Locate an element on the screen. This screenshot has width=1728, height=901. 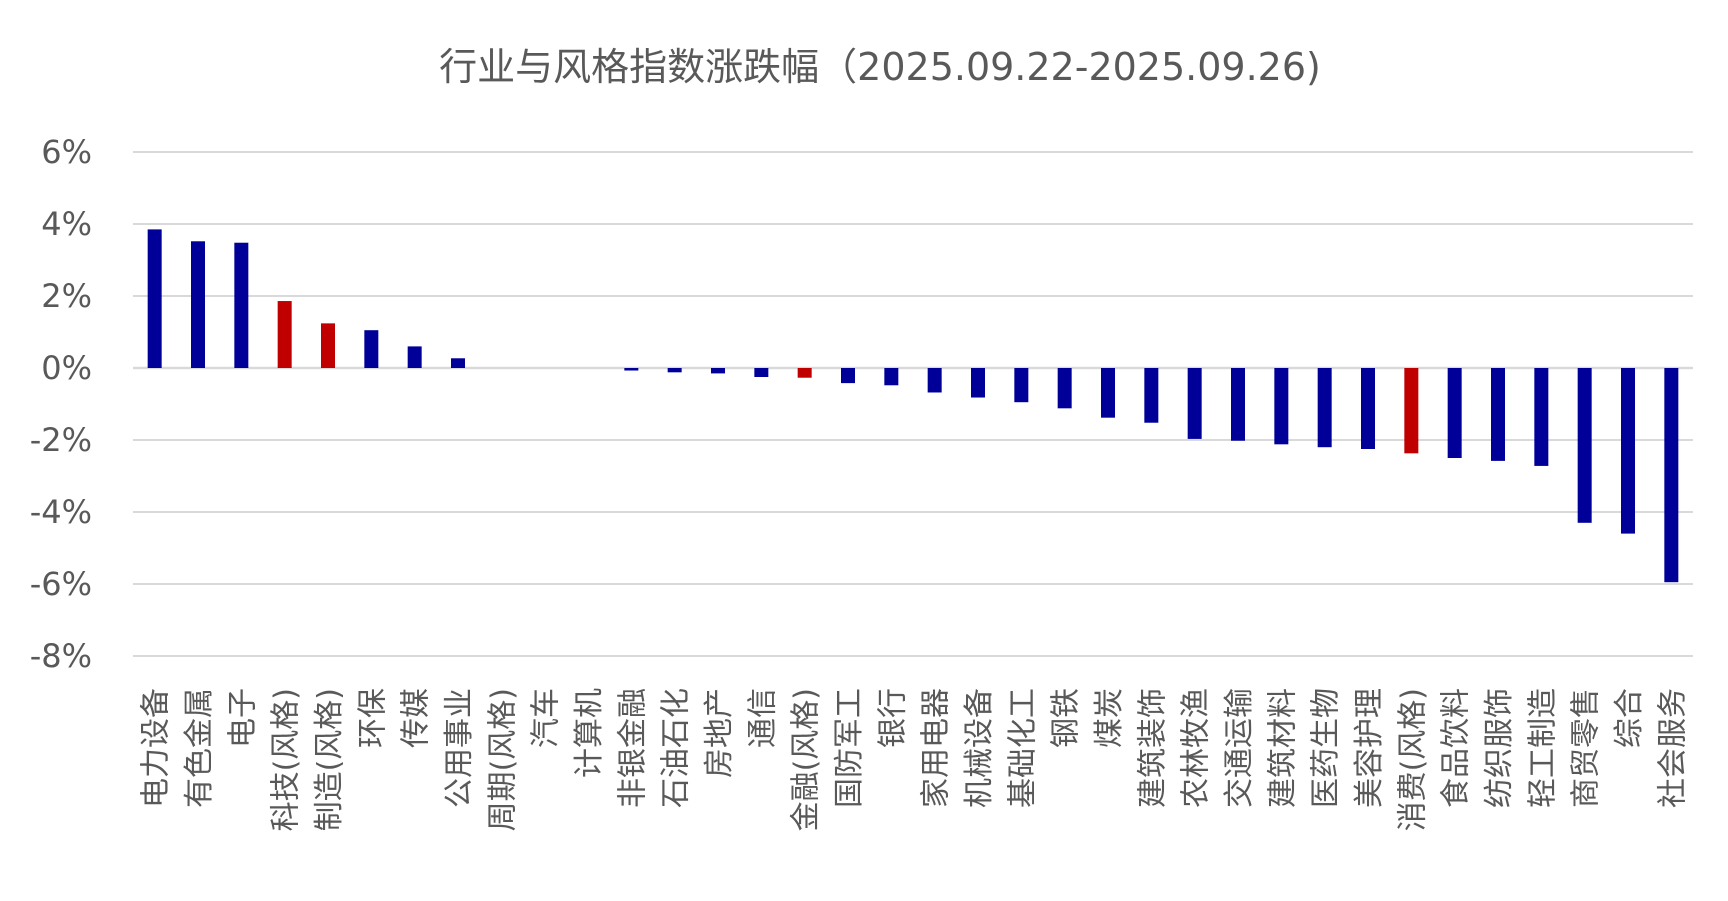
x-tick-label: 基础化工 is located at coordinates (1022, 748).